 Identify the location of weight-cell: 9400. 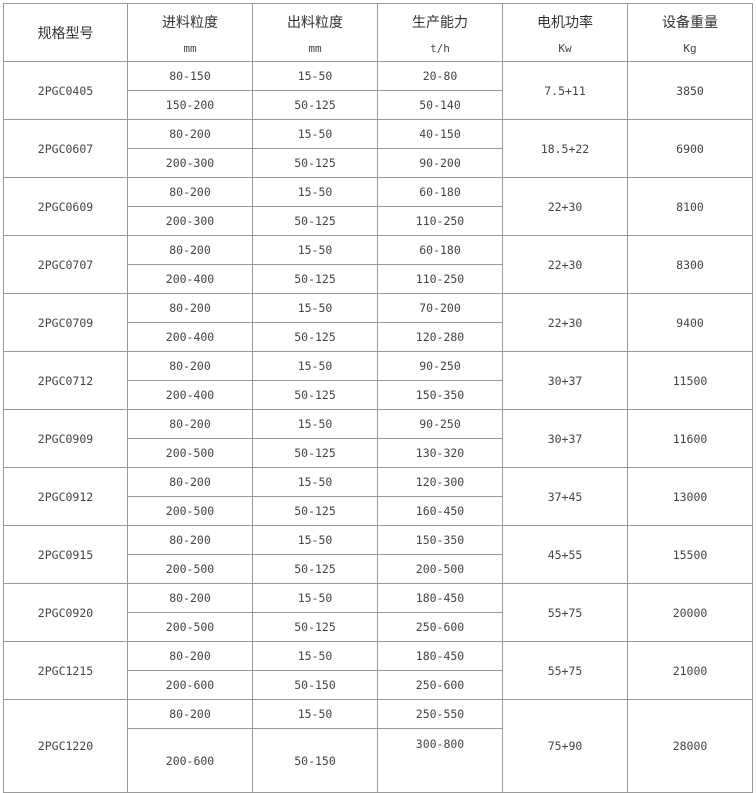
(690, 322).